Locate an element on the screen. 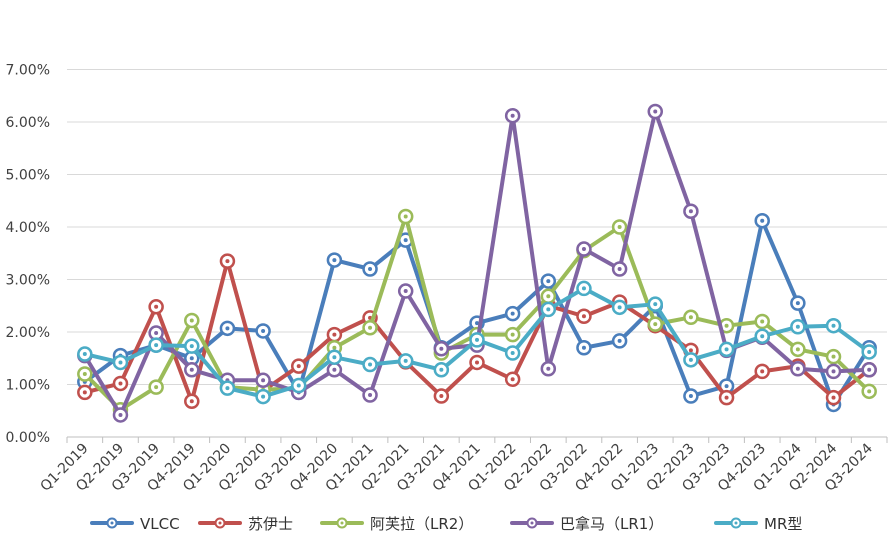 The height and width of the screenshot is (554, 895). y-tick-label: 5.00% is located at coordinates (28, 176).